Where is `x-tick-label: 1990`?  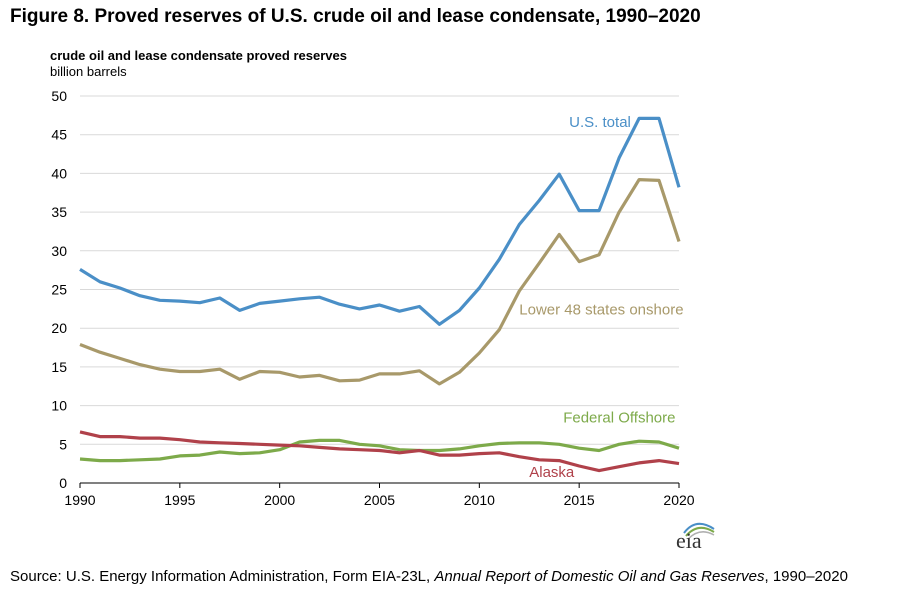
x-tick-label: 1990 is located at coordinates (79, 500).